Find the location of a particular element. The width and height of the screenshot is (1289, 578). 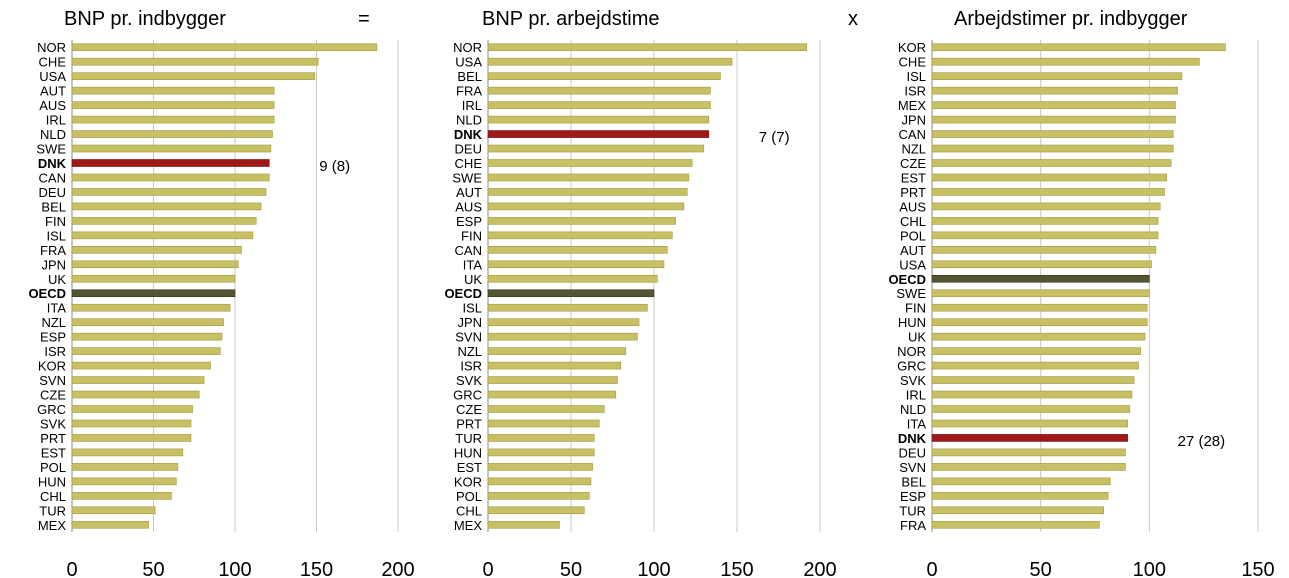

category-label: AUS is located at coordinates (912, 206).